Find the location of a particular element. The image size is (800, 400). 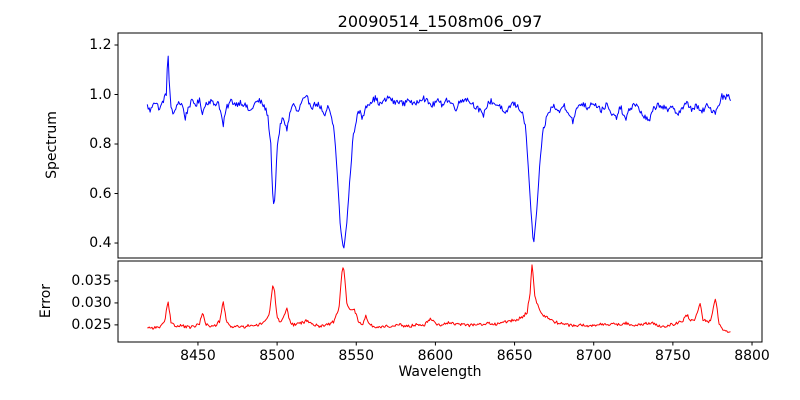

y-tick-label-0.035: 0.035 is located at coordinates (91, 280).